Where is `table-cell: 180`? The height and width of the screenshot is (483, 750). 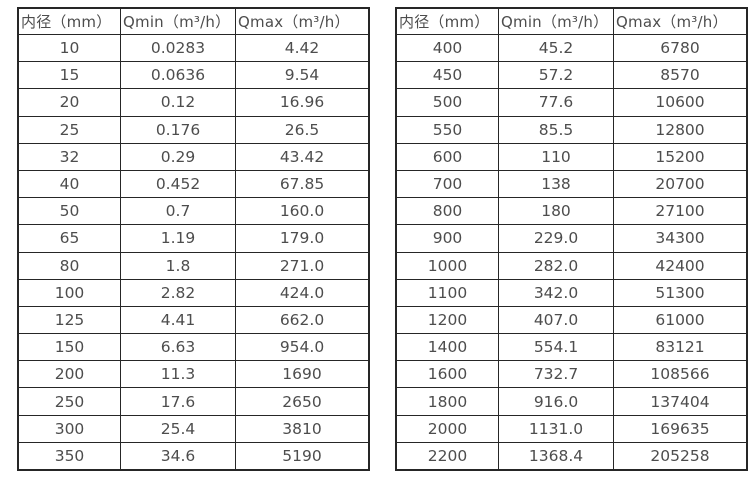
table-cell: 180 is located at coordinates (556, 211).